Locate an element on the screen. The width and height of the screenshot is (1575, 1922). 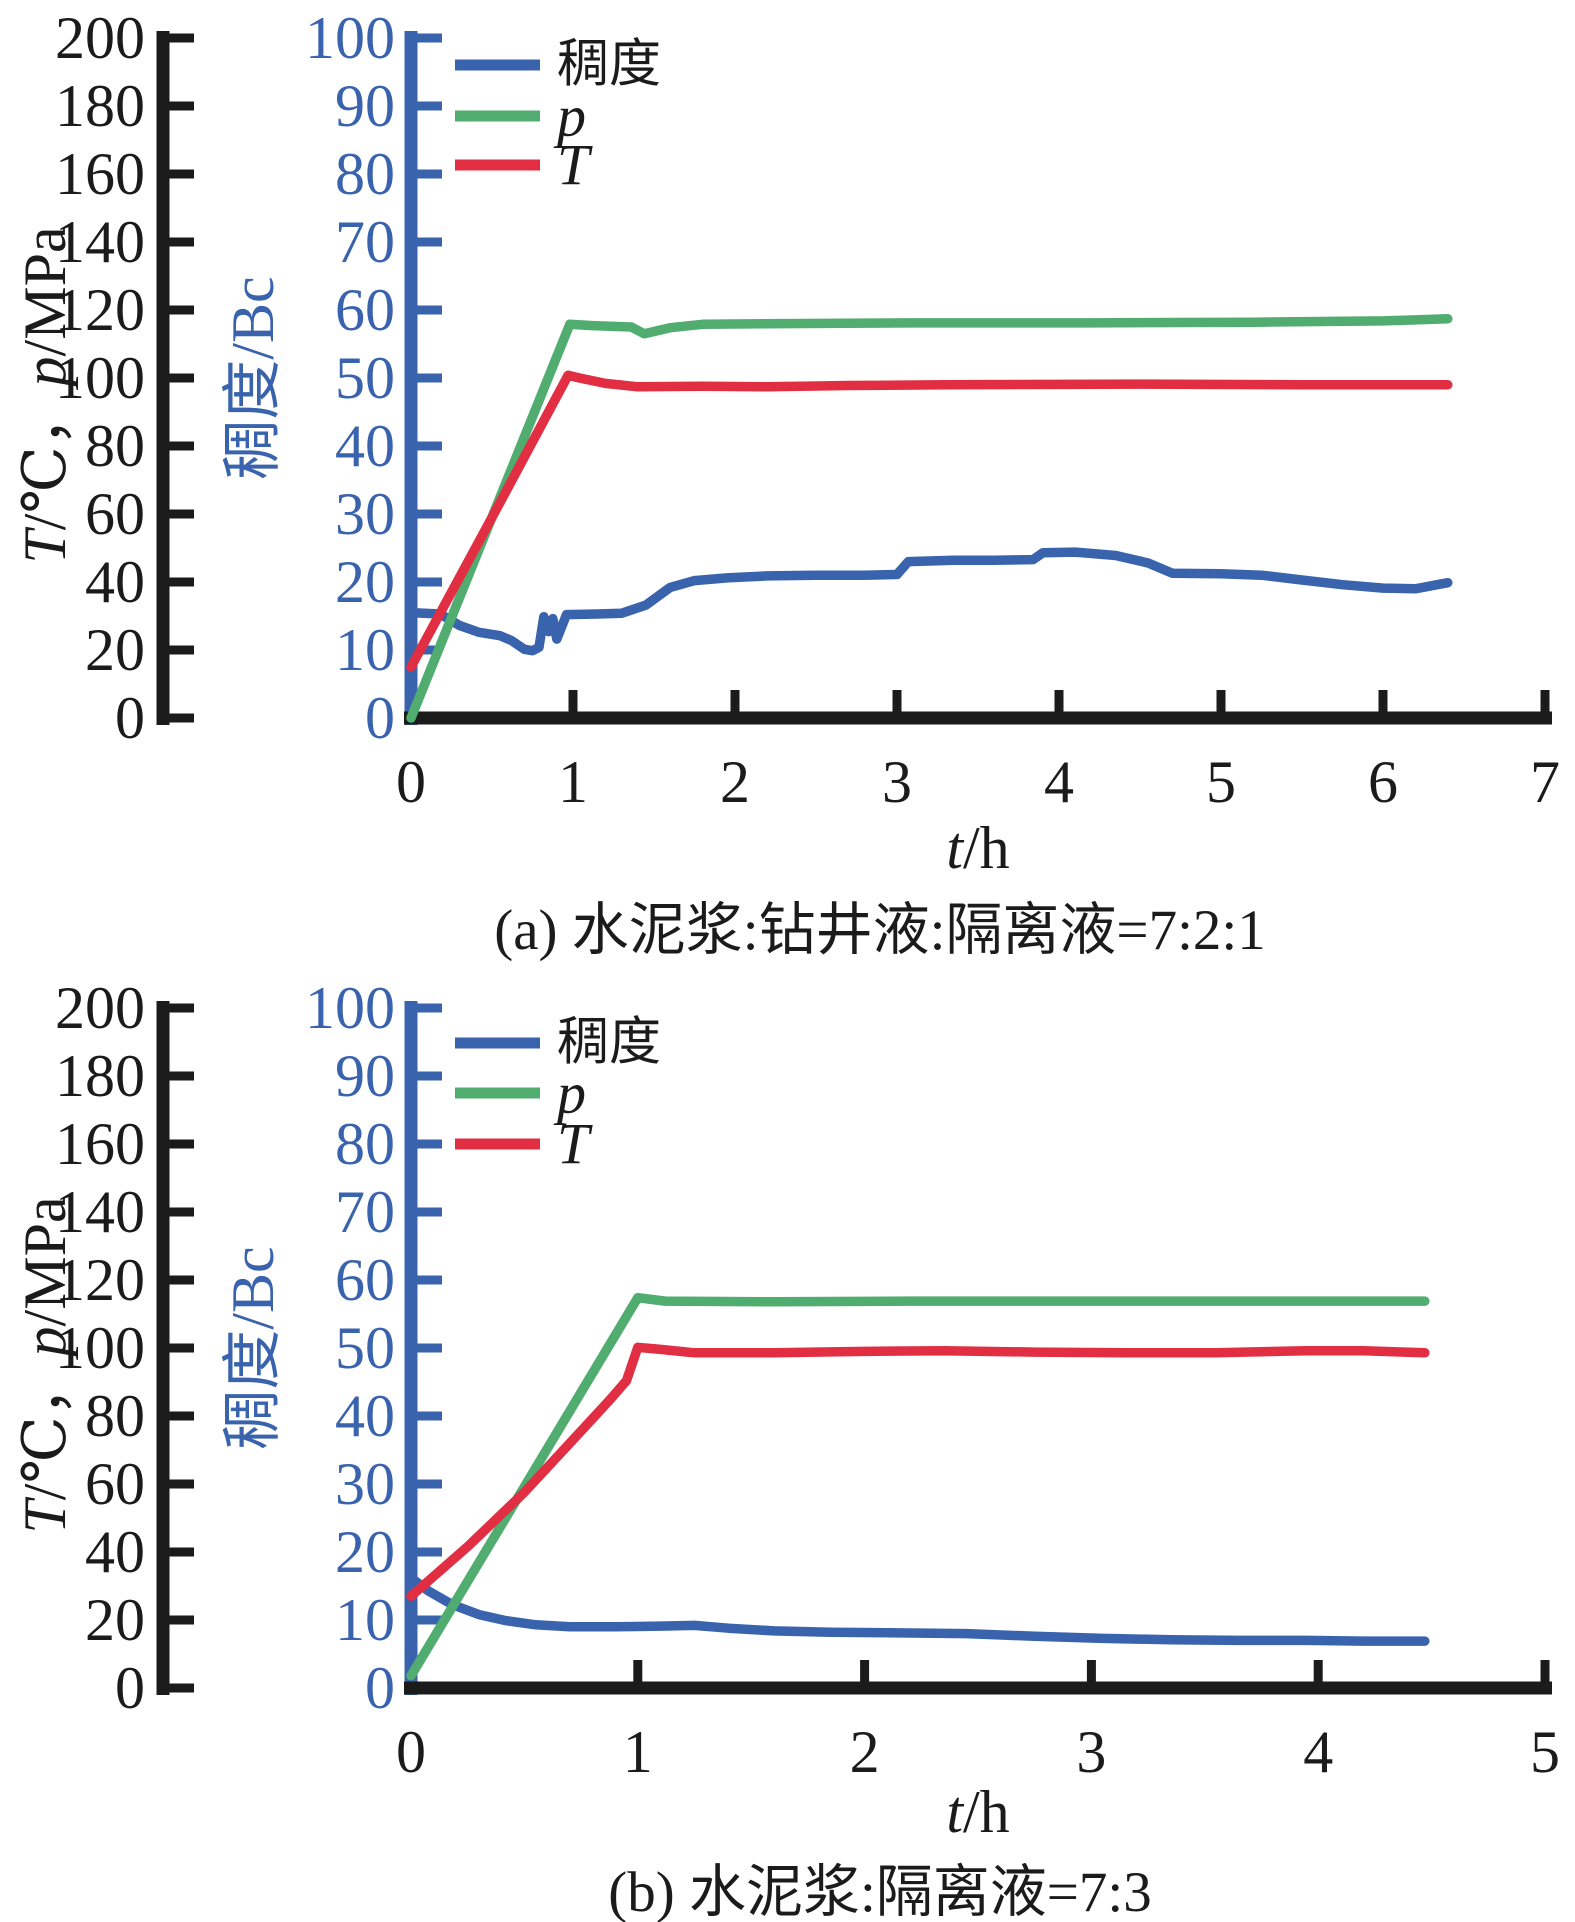
left-axis-tick-label-b: 180 is located at coordinates (100, 1076).